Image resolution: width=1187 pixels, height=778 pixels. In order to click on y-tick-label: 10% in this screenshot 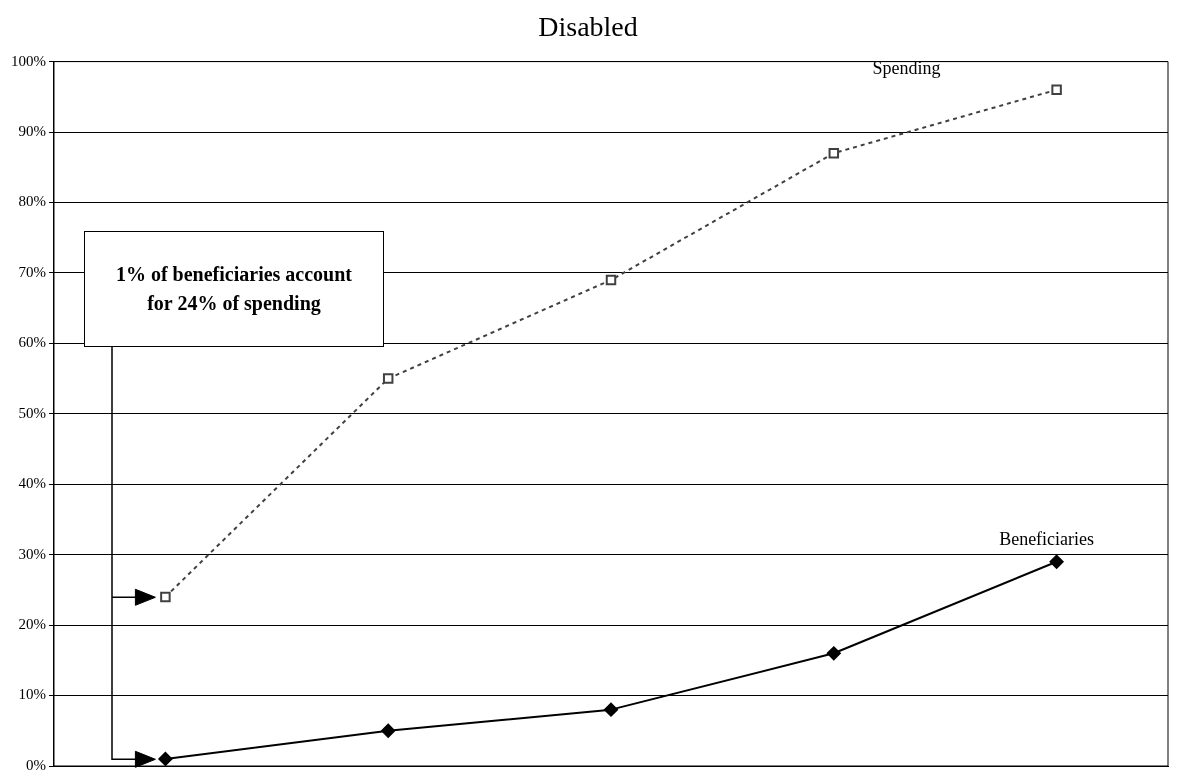, I will do `click(32, 694)`.